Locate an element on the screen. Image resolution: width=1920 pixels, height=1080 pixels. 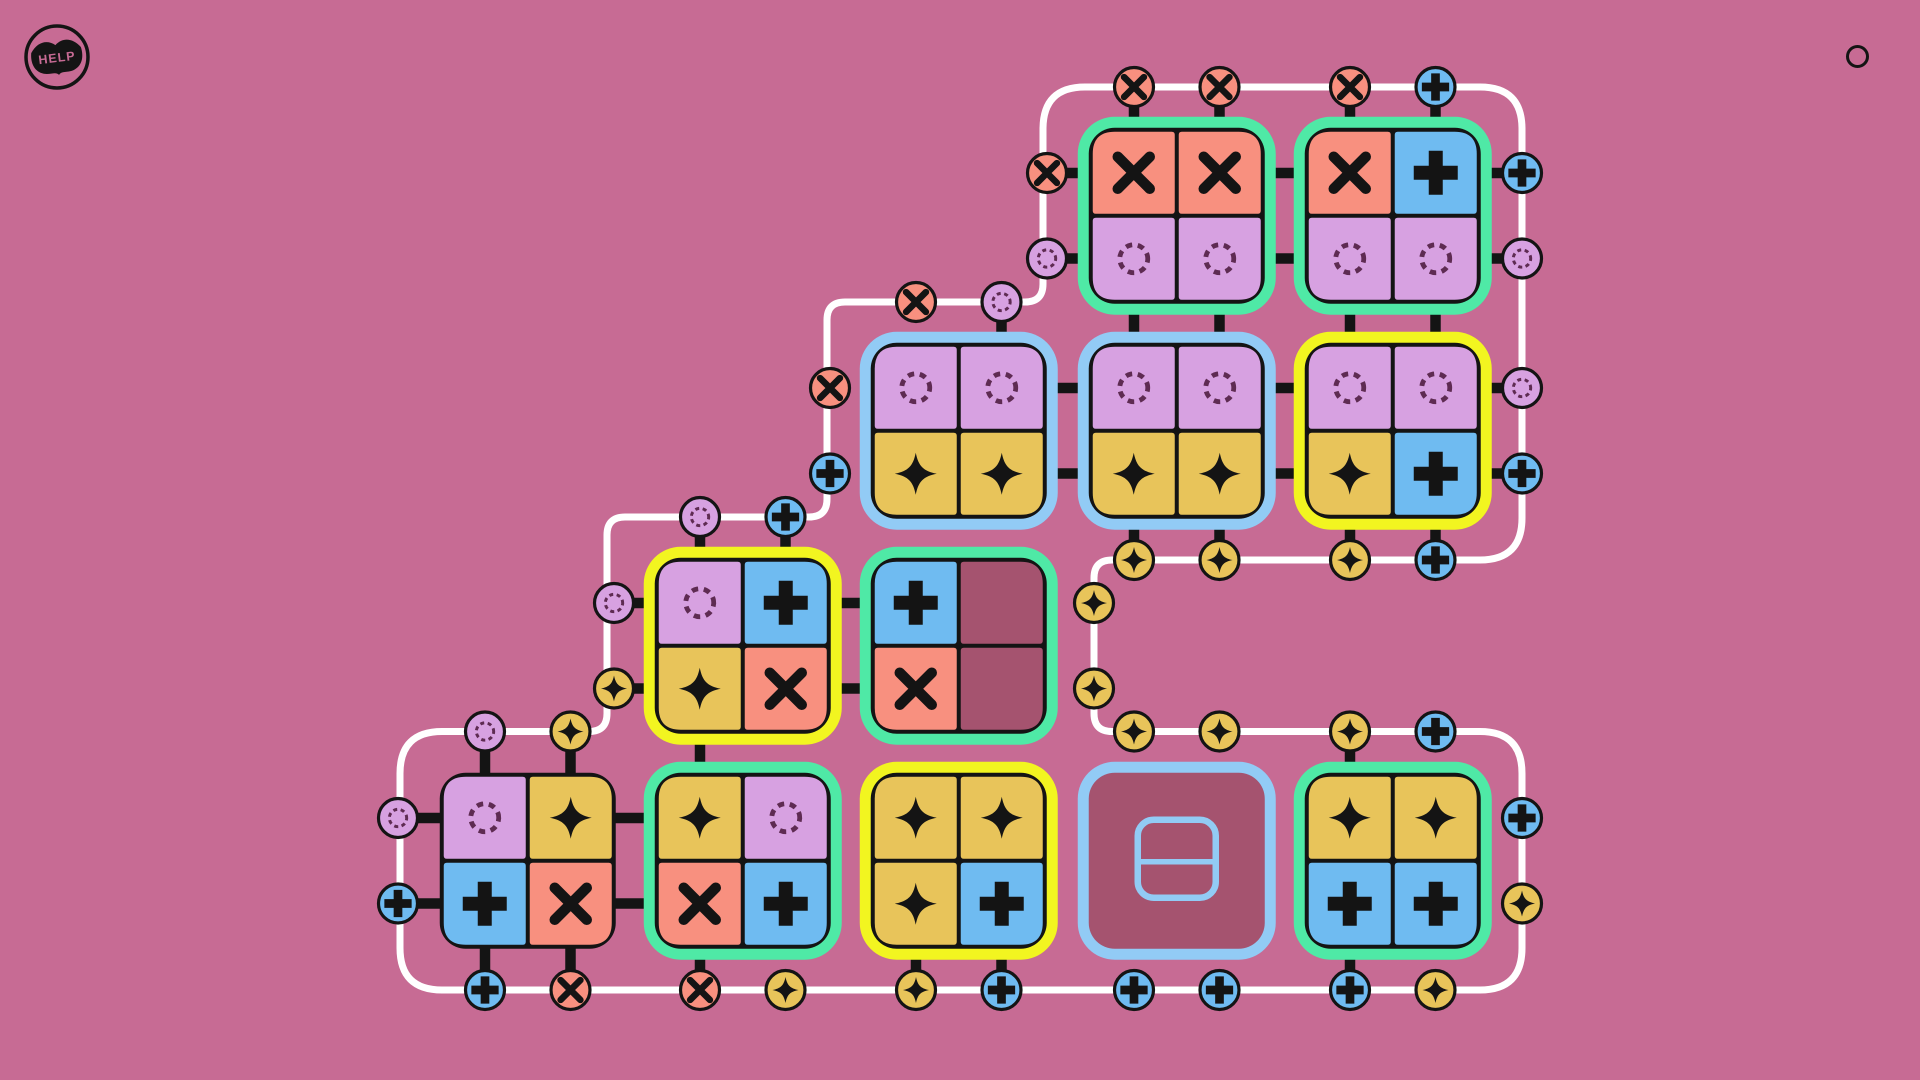
block-J is located at coordinates (958, 860).